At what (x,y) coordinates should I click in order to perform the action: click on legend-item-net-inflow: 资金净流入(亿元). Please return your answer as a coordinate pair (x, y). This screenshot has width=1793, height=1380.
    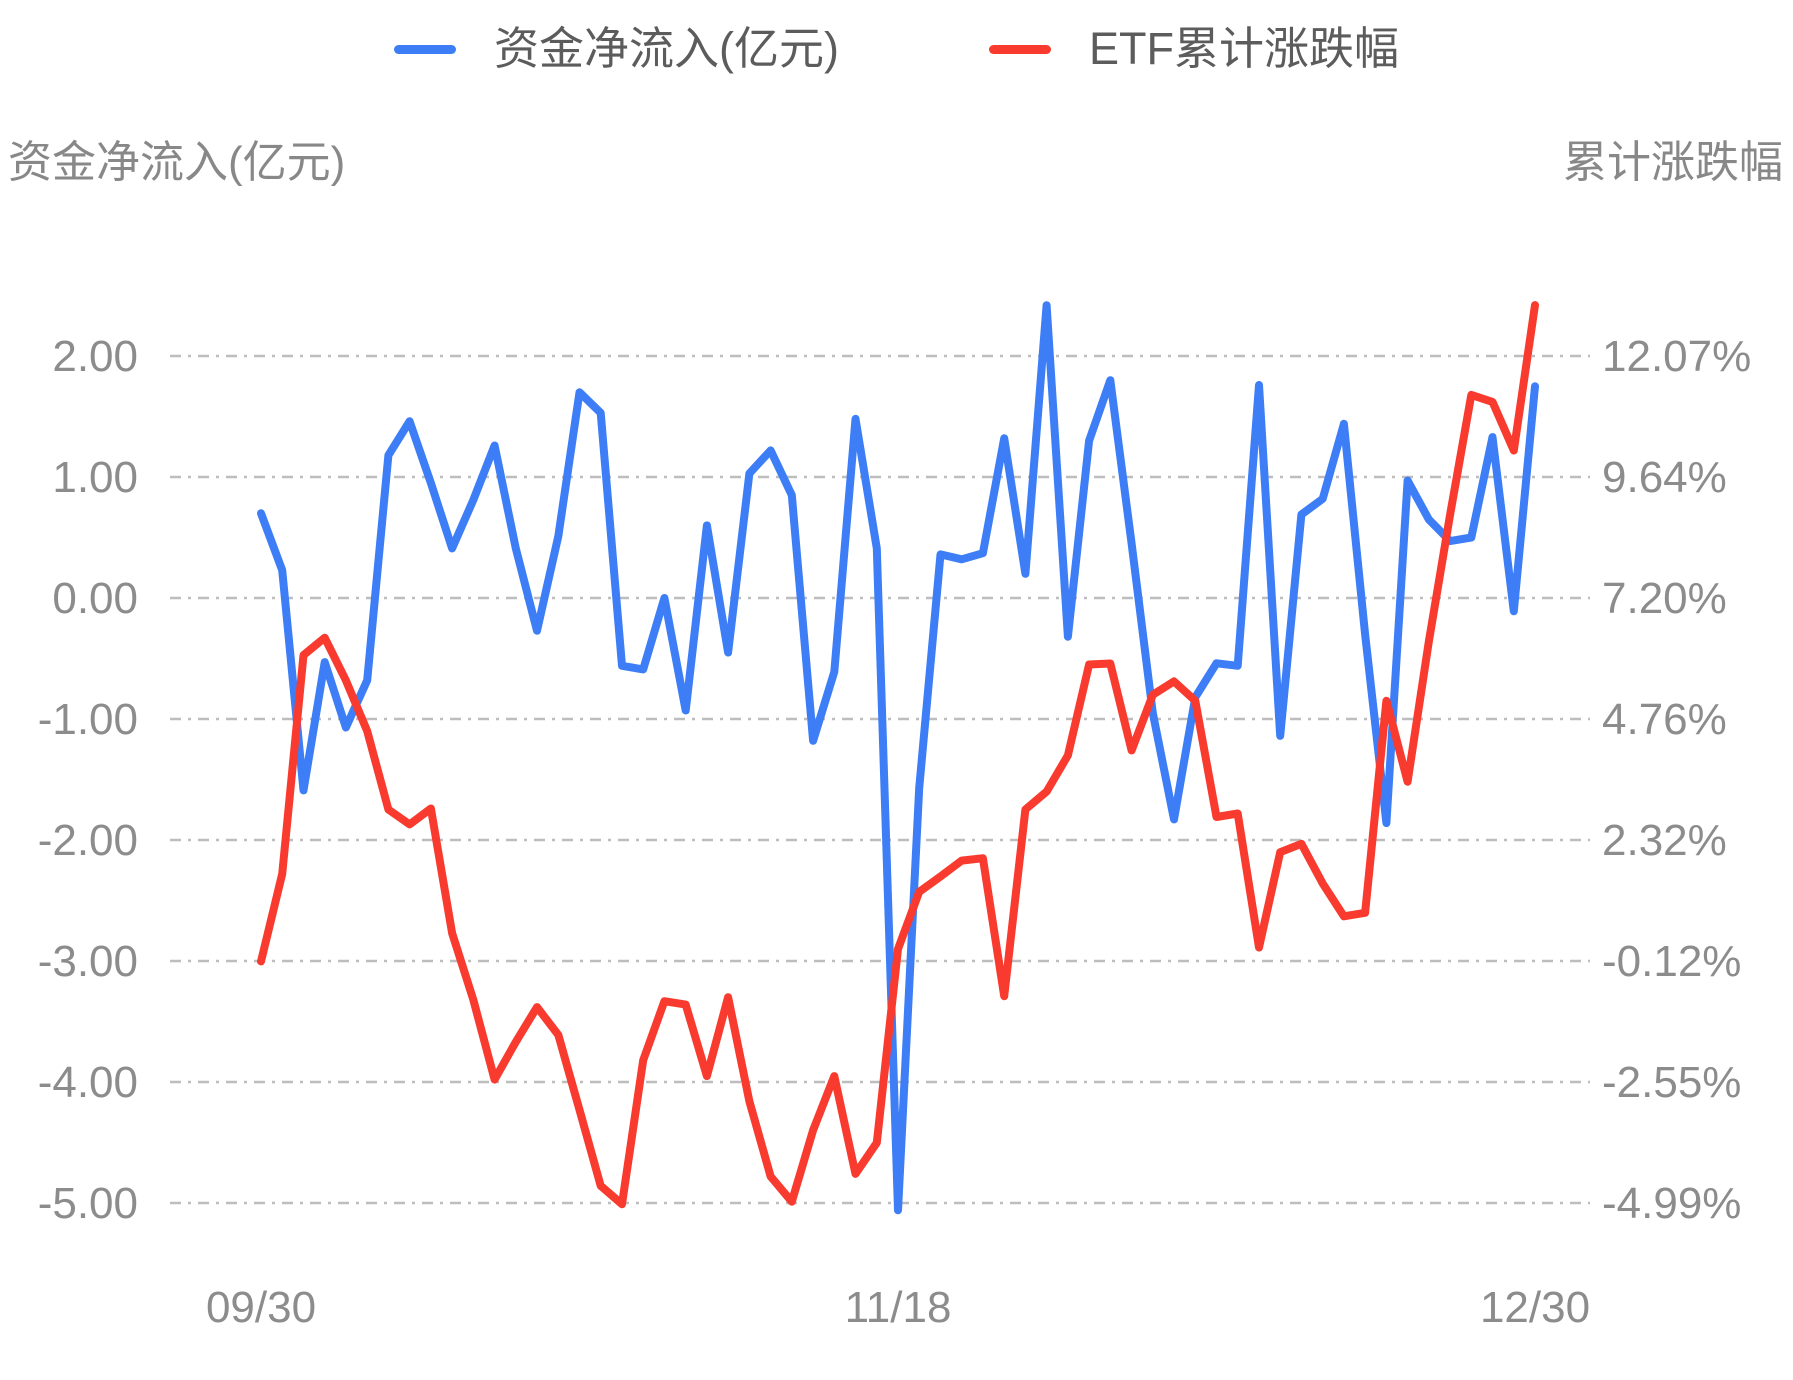
    Looking at the image, I should click on (616, 49).